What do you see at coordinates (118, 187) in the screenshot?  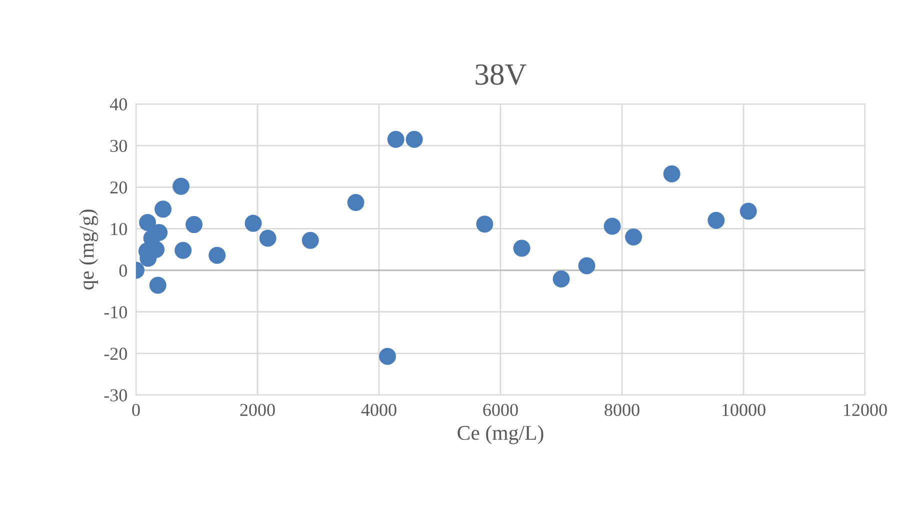 I see `y-tick-label: 20` at bounding box center [118, 187].